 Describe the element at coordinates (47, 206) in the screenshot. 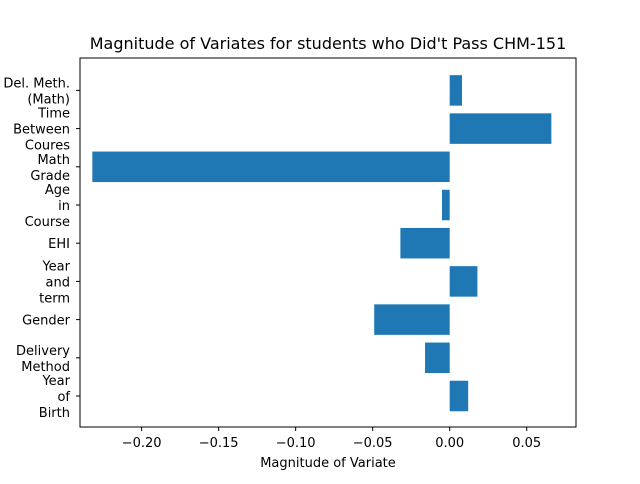

I see `y-tick-label-5: Age in Course` at that location.